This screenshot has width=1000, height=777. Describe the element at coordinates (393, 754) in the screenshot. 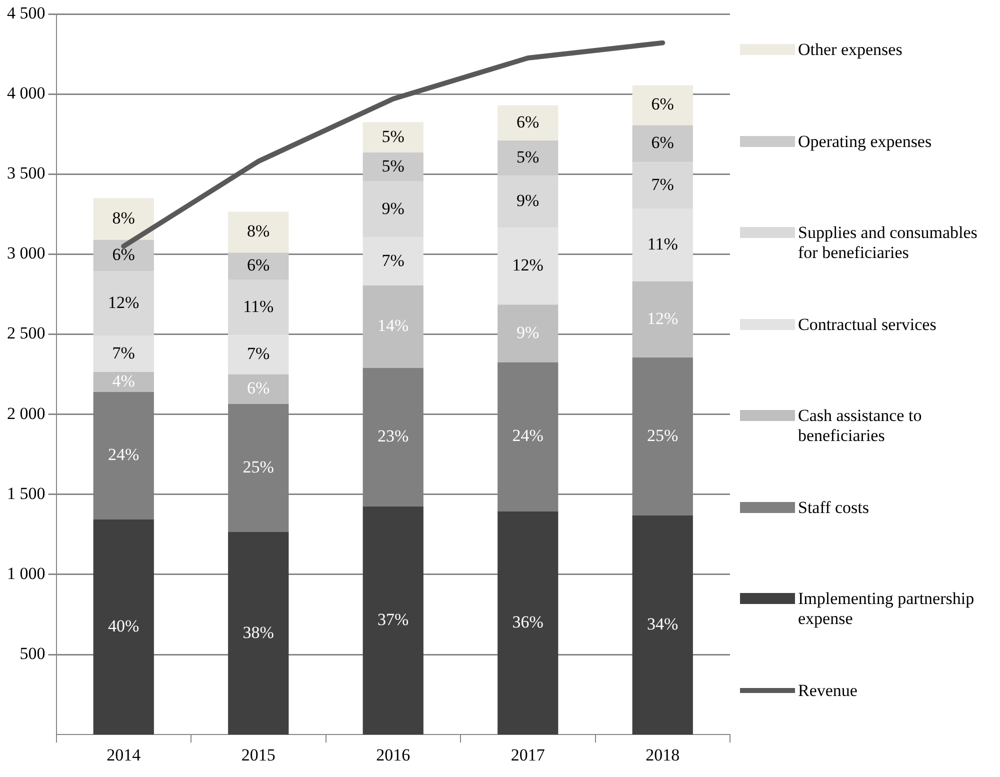

I see `x-tick-label: 2016` at that location.